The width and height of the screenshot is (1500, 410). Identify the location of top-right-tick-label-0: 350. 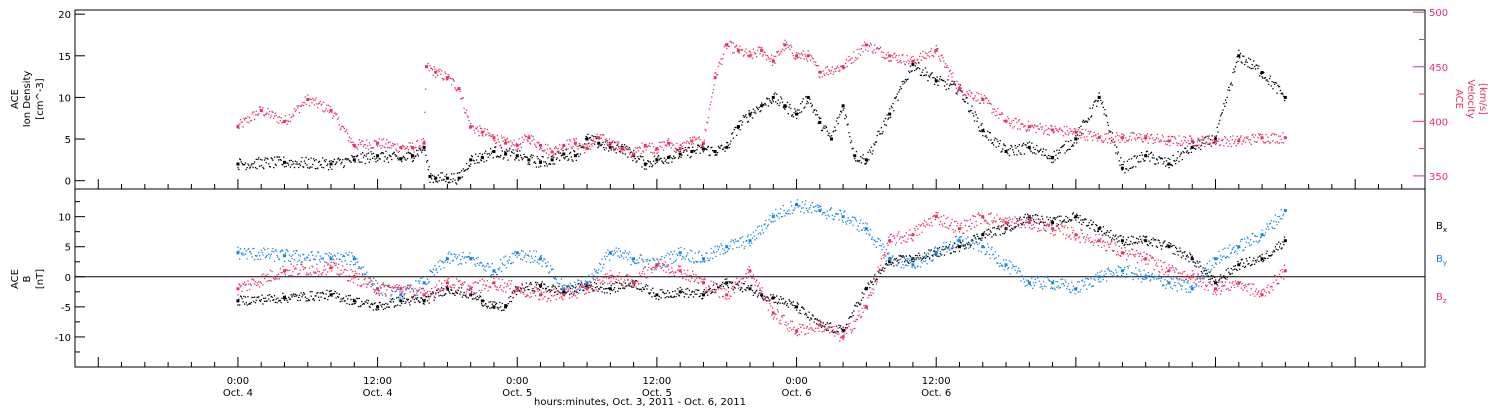
(1438, 177).